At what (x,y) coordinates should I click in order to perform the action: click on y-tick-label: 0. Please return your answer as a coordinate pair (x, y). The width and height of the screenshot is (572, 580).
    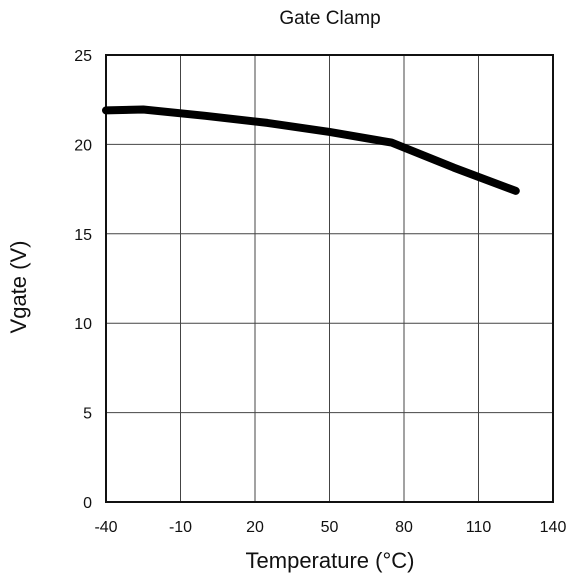
    Looking at the image, I should click on (87, 503).